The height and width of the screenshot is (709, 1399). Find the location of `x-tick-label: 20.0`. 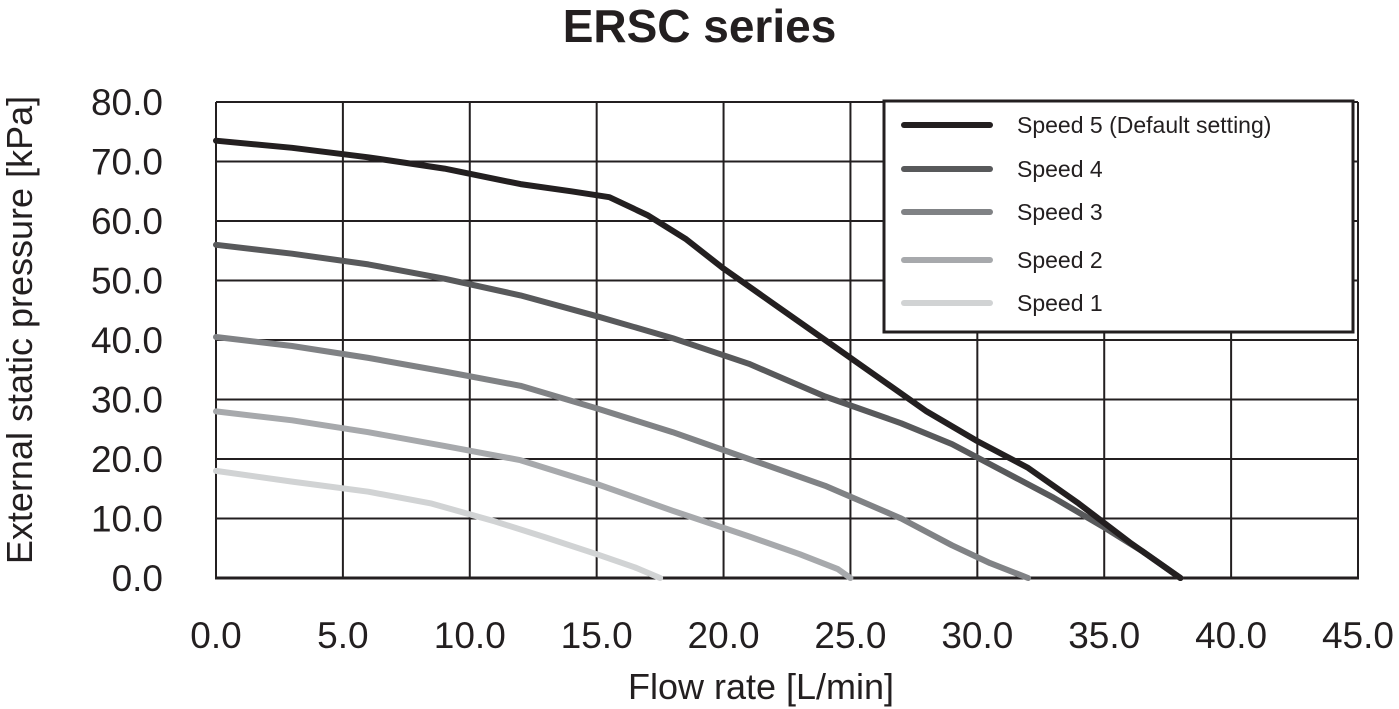

x-tick-label: 20.0 is located at coordinates (724, 635).